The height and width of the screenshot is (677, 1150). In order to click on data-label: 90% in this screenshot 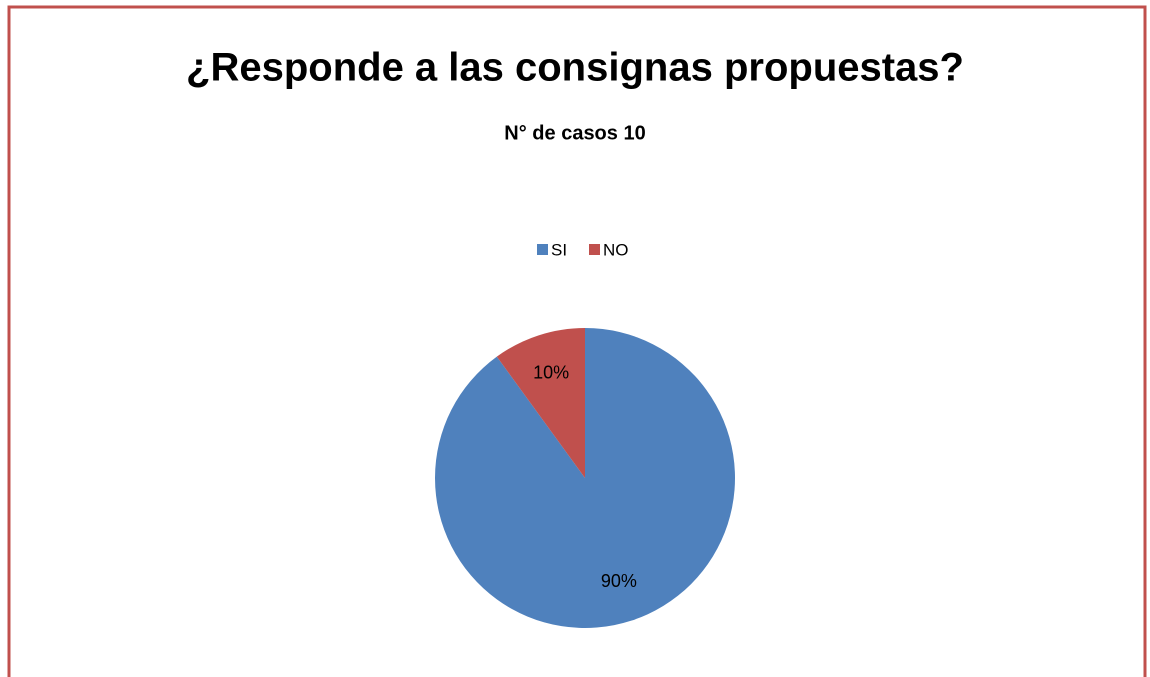, I will do `click(619, 581)`.